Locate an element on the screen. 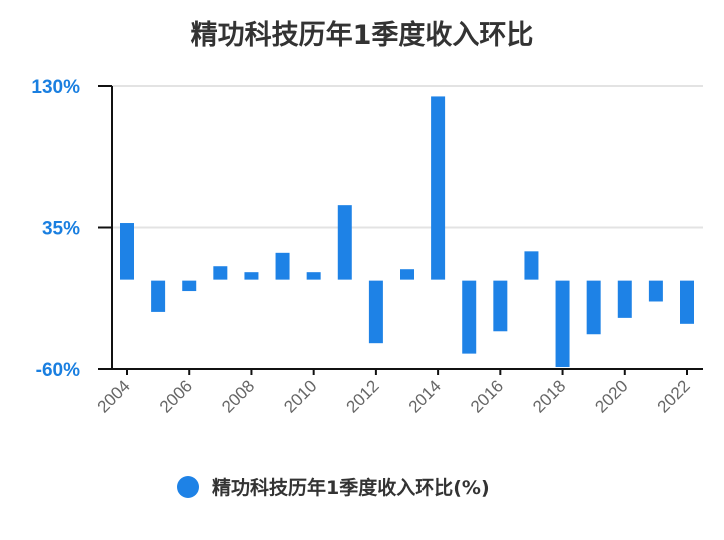 Image resolution: width=724 pixels, height=540 pixels. bar-2008 is located at coordinates (251, 276).